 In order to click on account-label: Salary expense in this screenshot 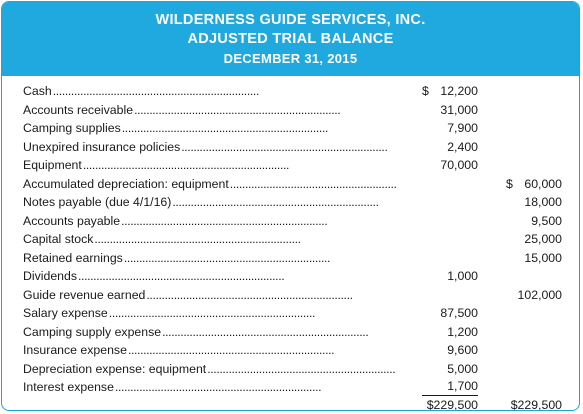, I will do `click(209, 313)`.